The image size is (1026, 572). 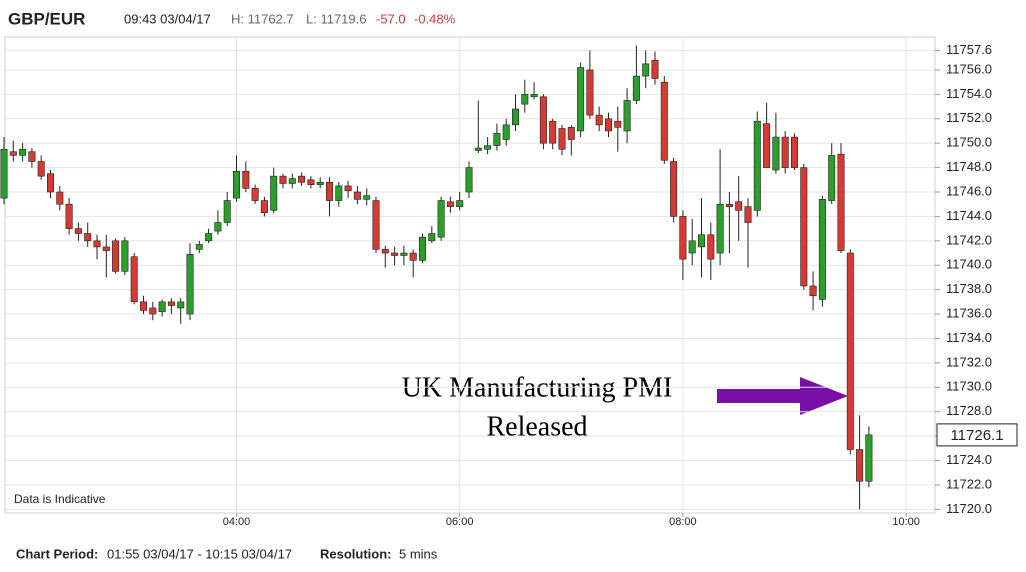 What do you see at coordinates (969, 264) in the screenshot?
I see `y-tick-label: 11740.0` at bounding box center [969, 264].